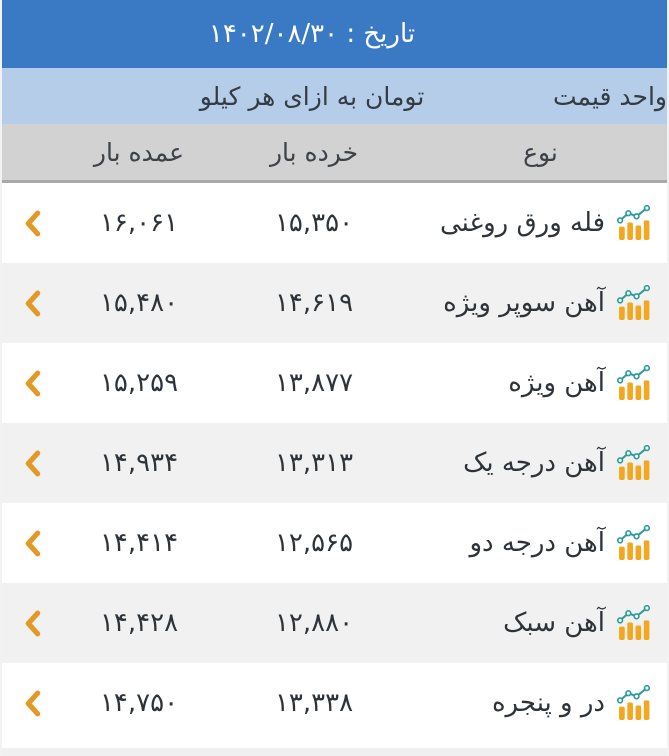 Image resolution: width=669 pixels, height=756 pixels. I want to click on date-text: تاریخ : ۱۴۰۲/۰۸/۳۰, so click(312, 34).